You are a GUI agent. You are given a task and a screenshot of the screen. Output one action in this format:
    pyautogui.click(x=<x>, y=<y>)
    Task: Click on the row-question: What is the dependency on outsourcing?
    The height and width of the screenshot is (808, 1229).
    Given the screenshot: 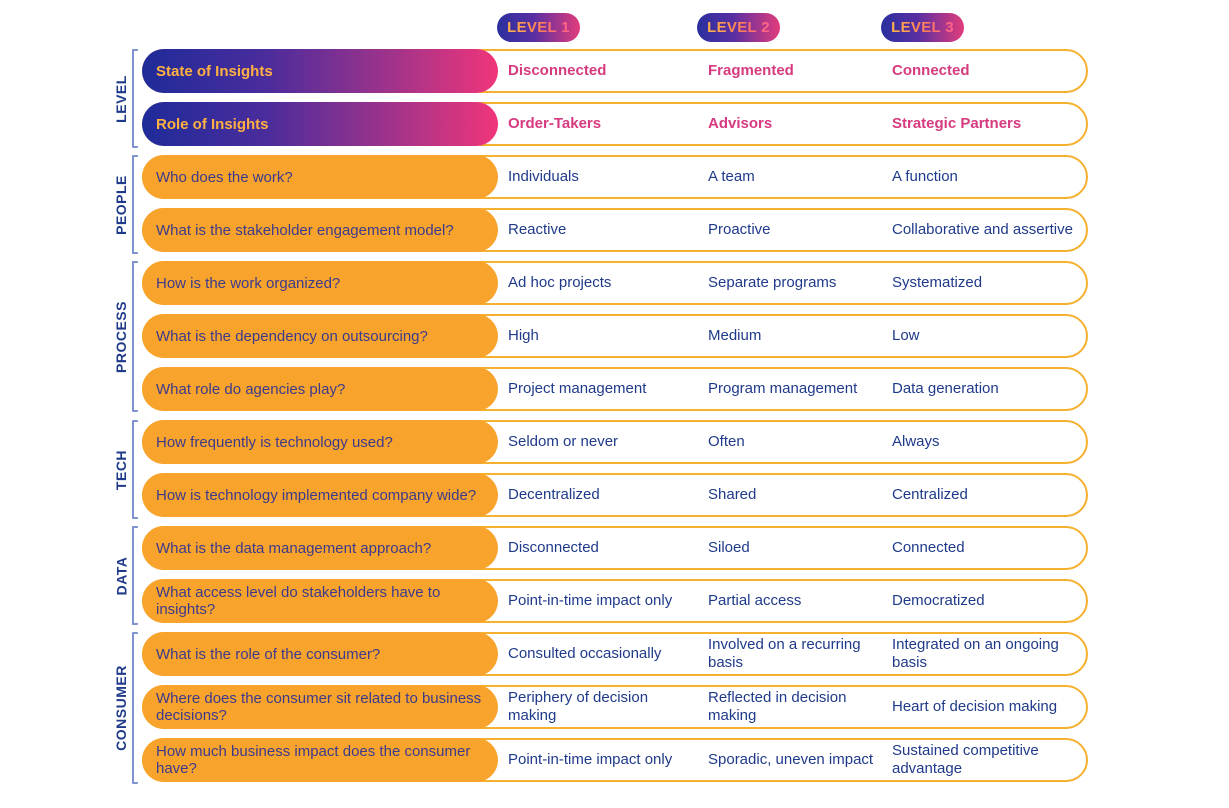 What is the action you would take?
    pyautogui.click(x=320, y=336)
    